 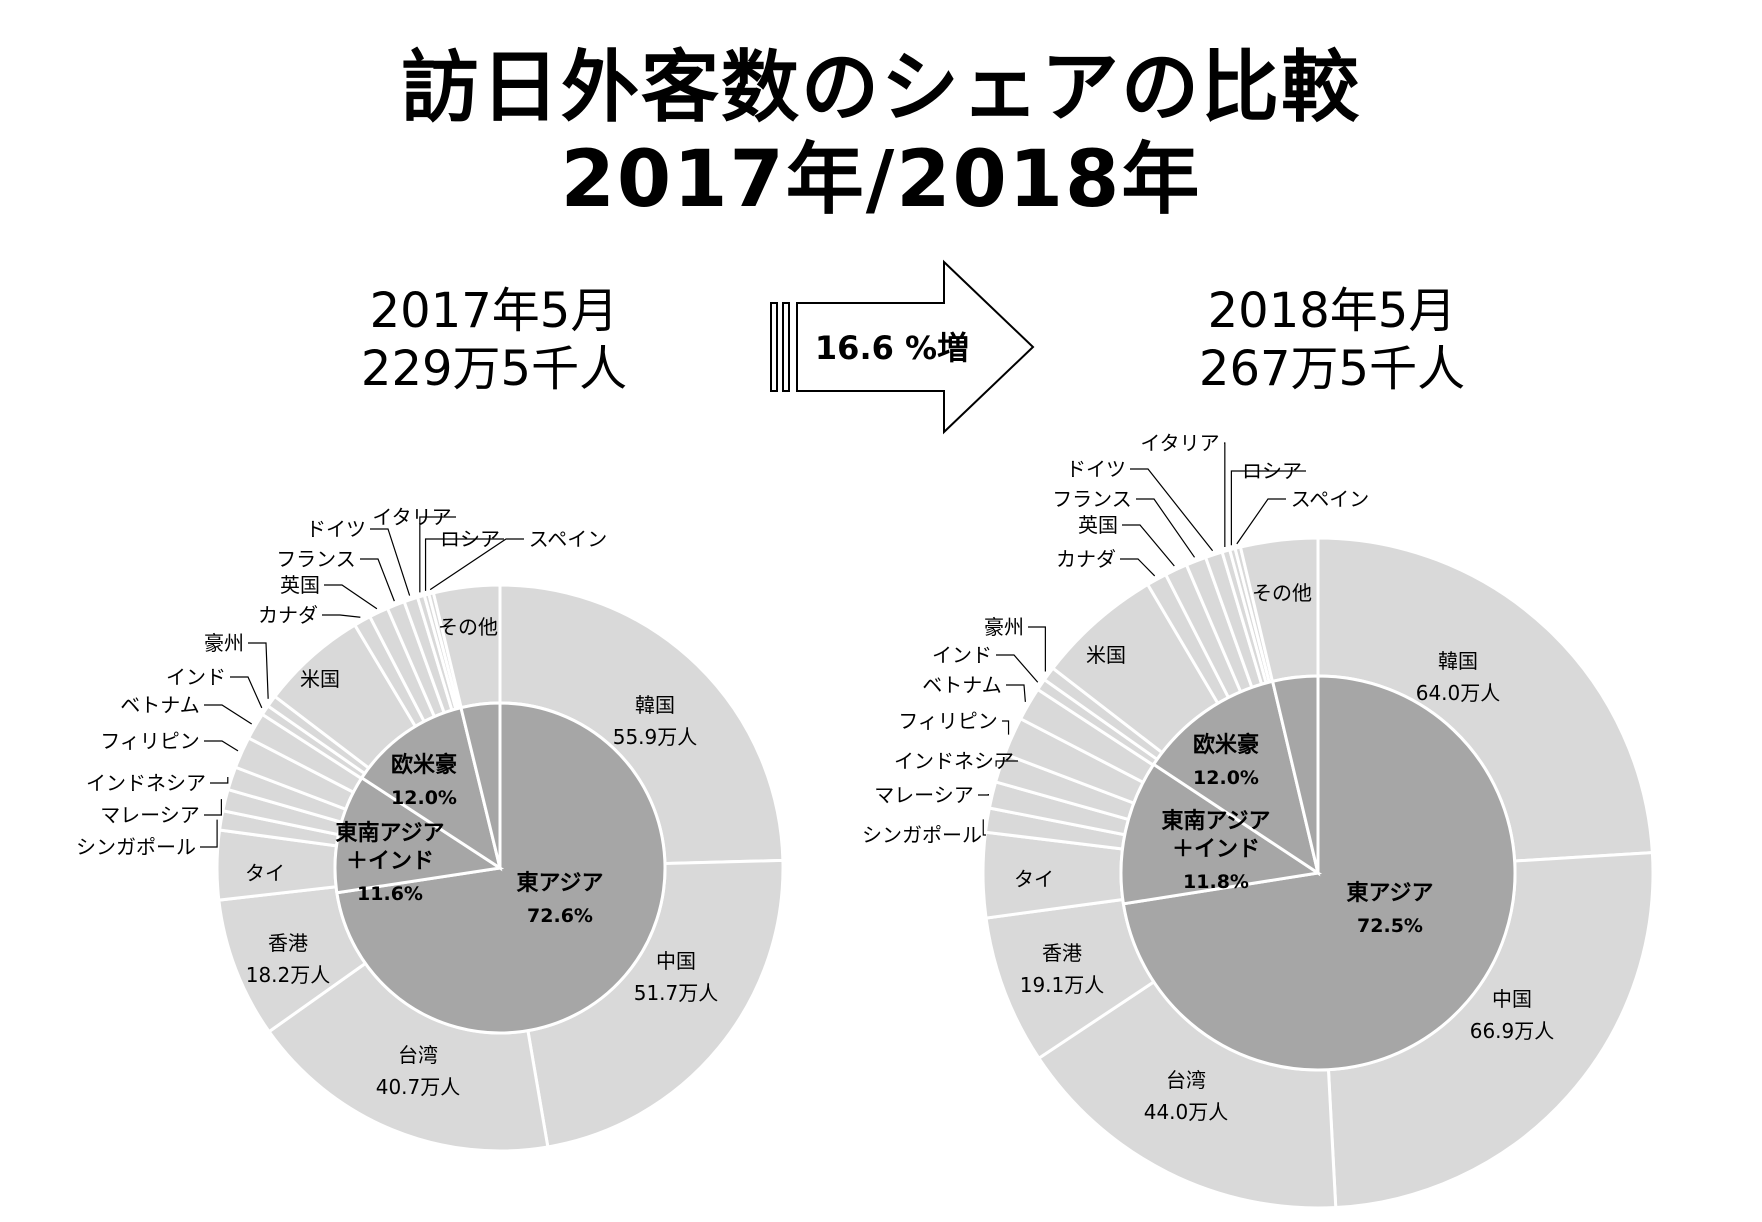 I want to click on inner-label-2-0: 欧米豪, so click(x=424, y=765).